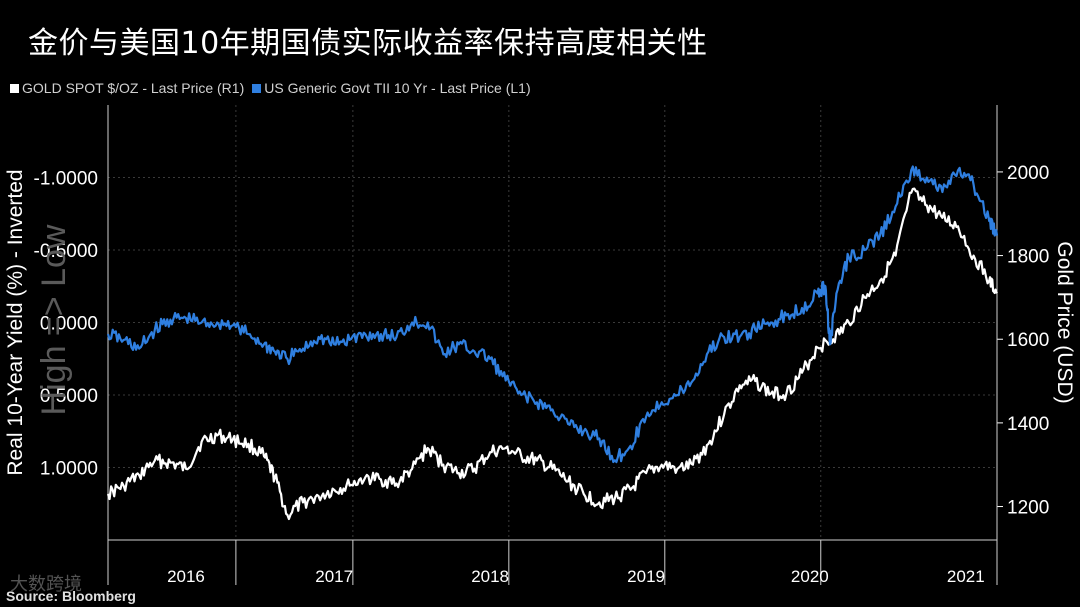 The height and width of the screenshot is (607, 1080). Describe the element at coordinates (69, 324) in the screenshot. I see `left-tick-label: 0.0000` at that location.